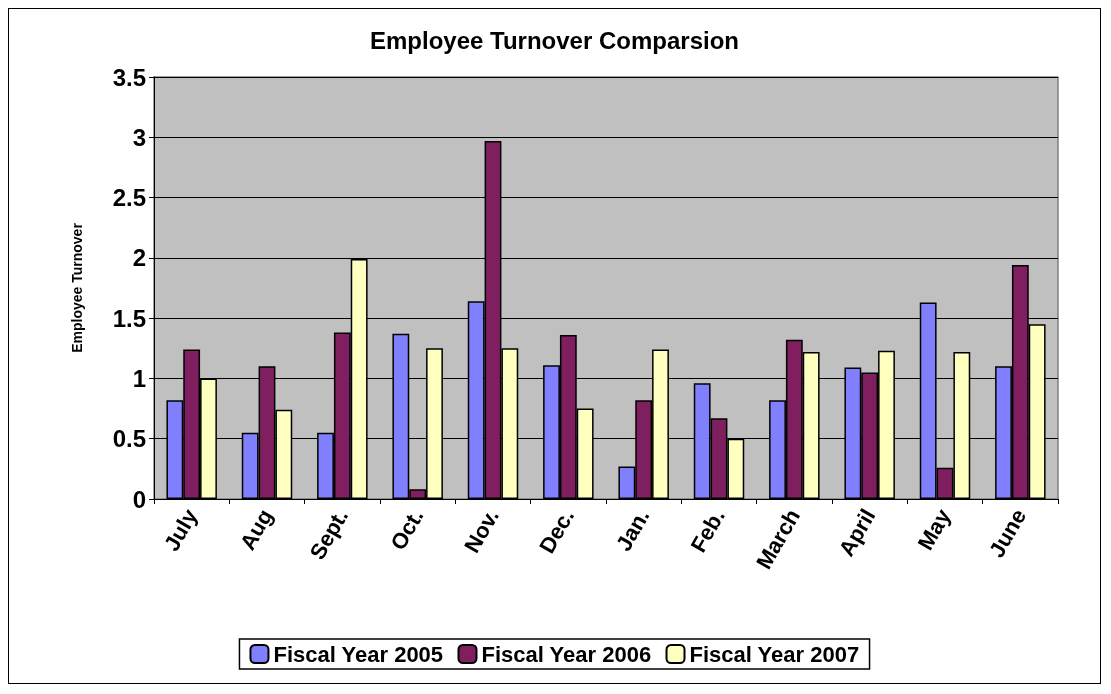 The height and width of the screenshot is (694, 1111). I want to click on y-tick-label: 3, so click(139, 137).